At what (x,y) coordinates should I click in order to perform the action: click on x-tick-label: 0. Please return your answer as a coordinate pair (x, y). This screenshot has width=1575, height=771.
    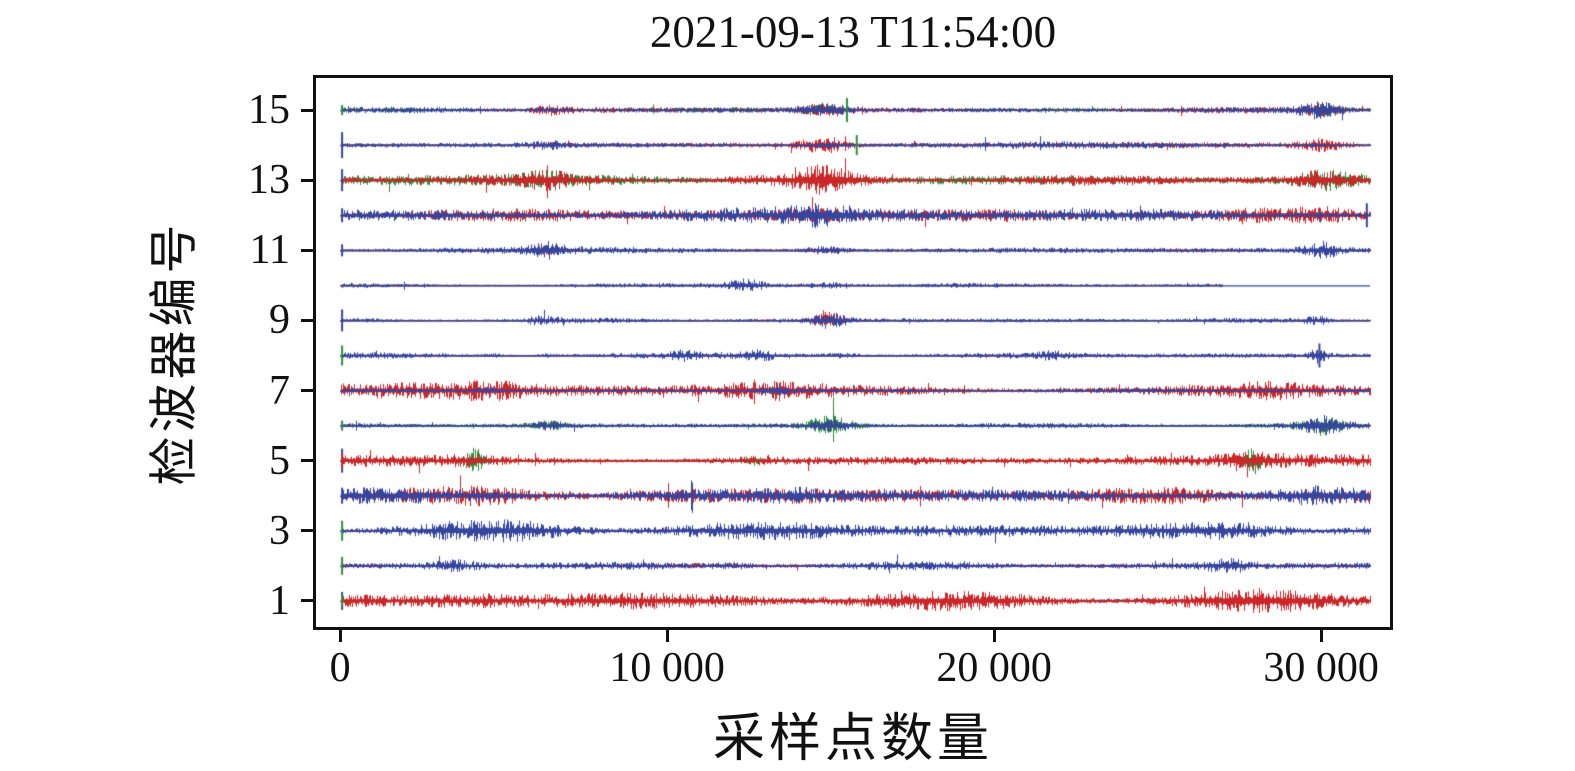
    Looking at the image, I should click on (340, 668).